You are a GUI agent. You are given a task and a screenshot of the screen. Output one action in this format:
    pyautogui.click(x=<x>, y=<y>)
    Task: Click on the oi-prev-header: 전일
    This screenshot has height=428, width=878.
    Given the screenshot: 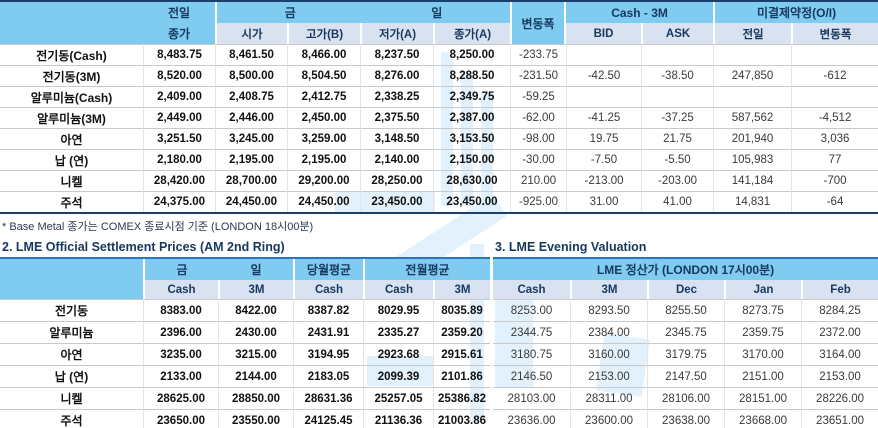 What is the action you would take?
    pyautogui.click(x=752, y=33)
    